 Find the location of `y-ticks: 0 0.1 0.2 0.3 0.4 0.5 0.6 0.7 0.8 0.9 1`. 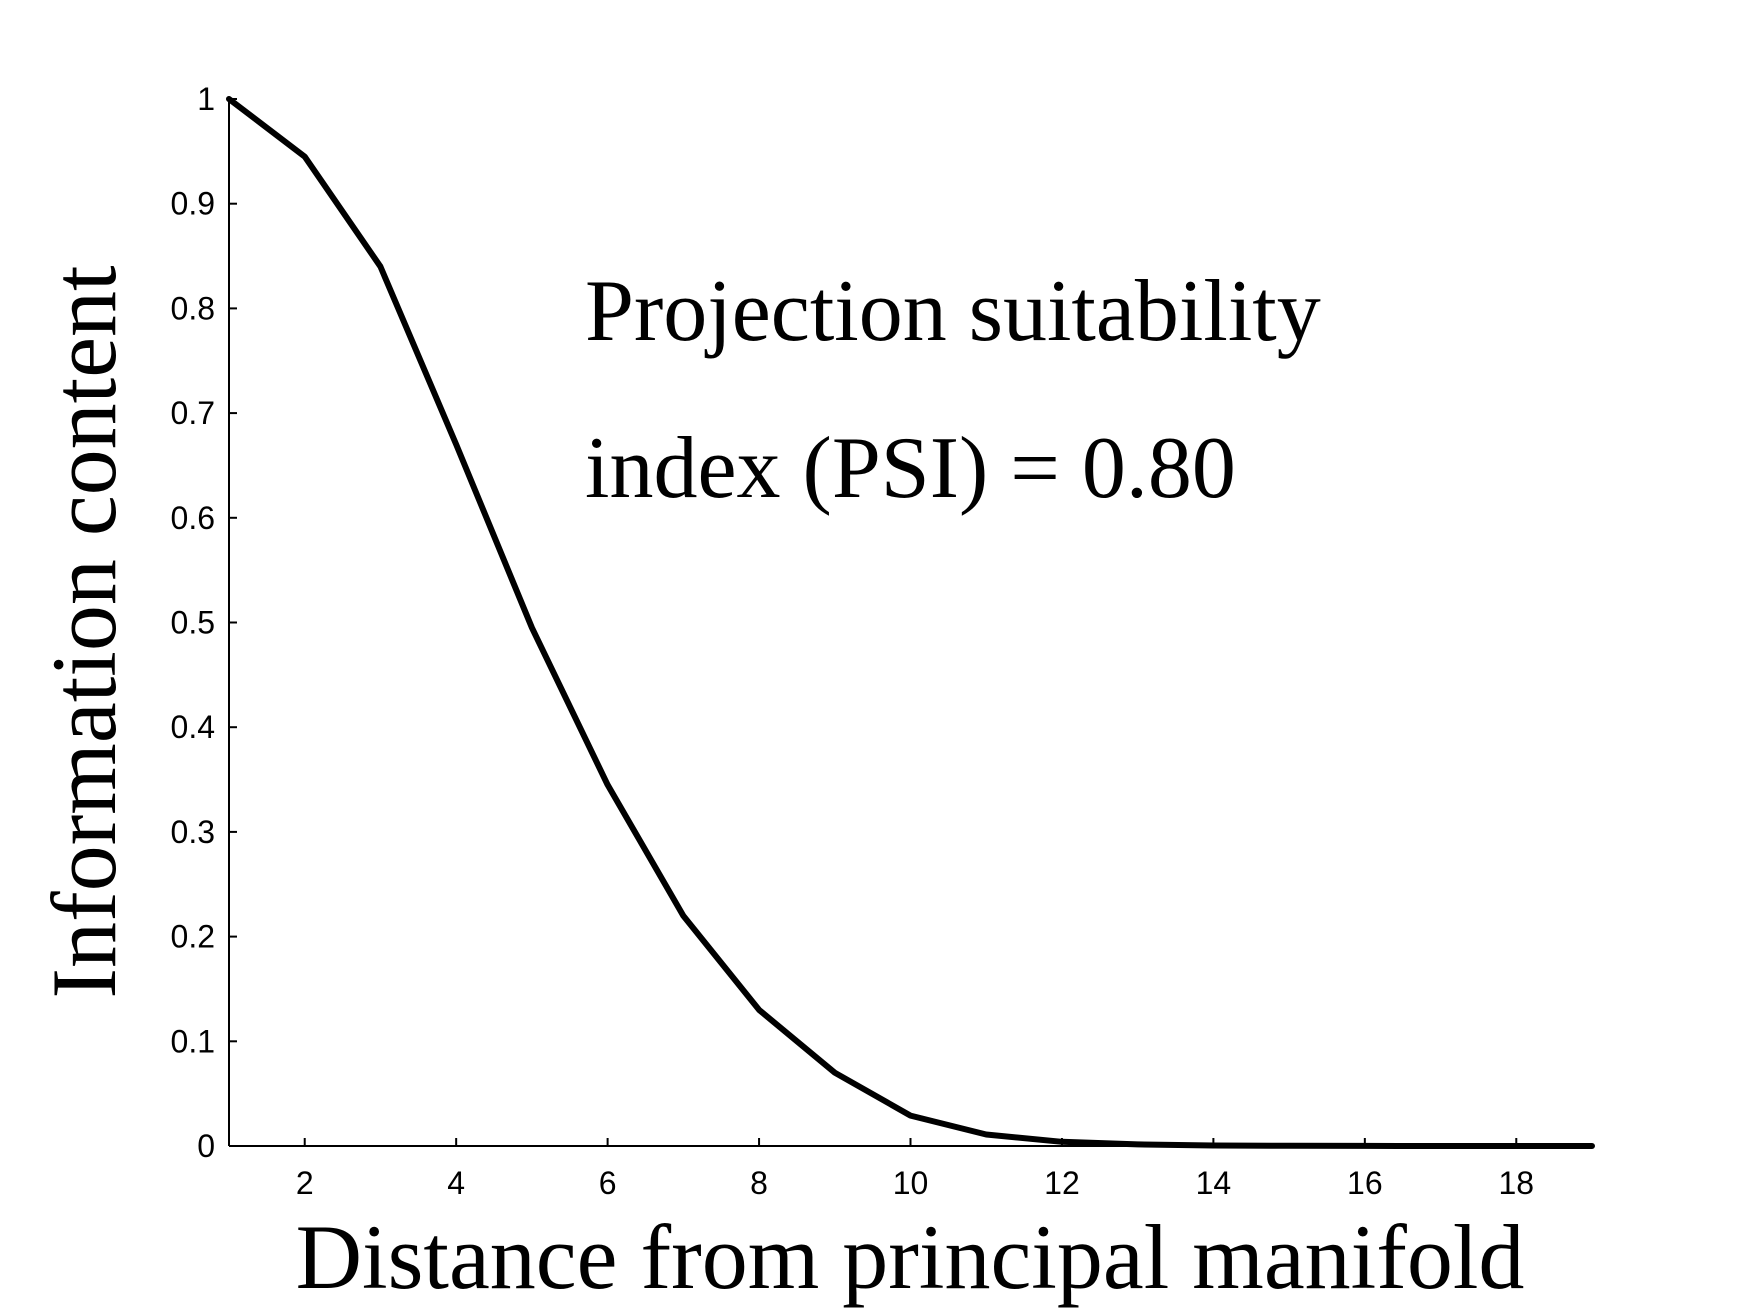

y-ticks: 0 0.1 0.2 0.3 0.4 0.5 0.6 0.7 0.8 0.9 1 is located at coordinates (204, 622).